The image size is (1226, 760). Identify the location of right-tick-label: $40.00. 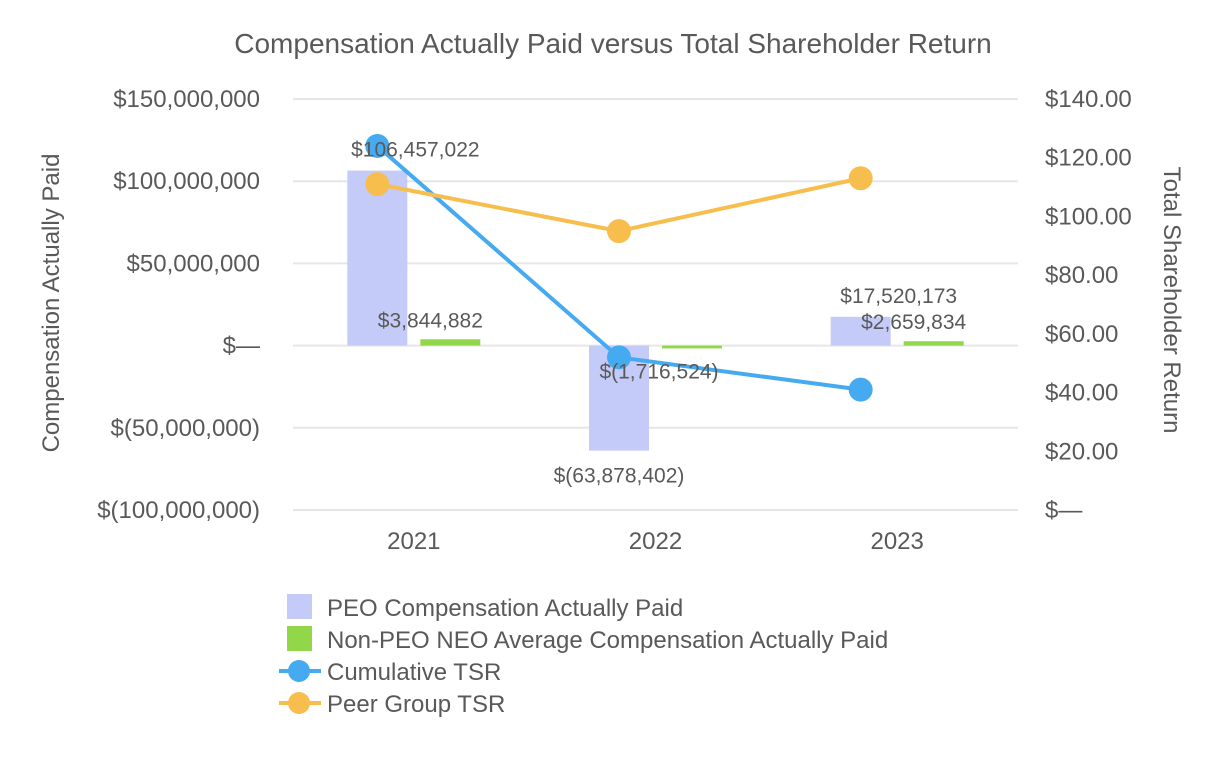
(1081, 393).